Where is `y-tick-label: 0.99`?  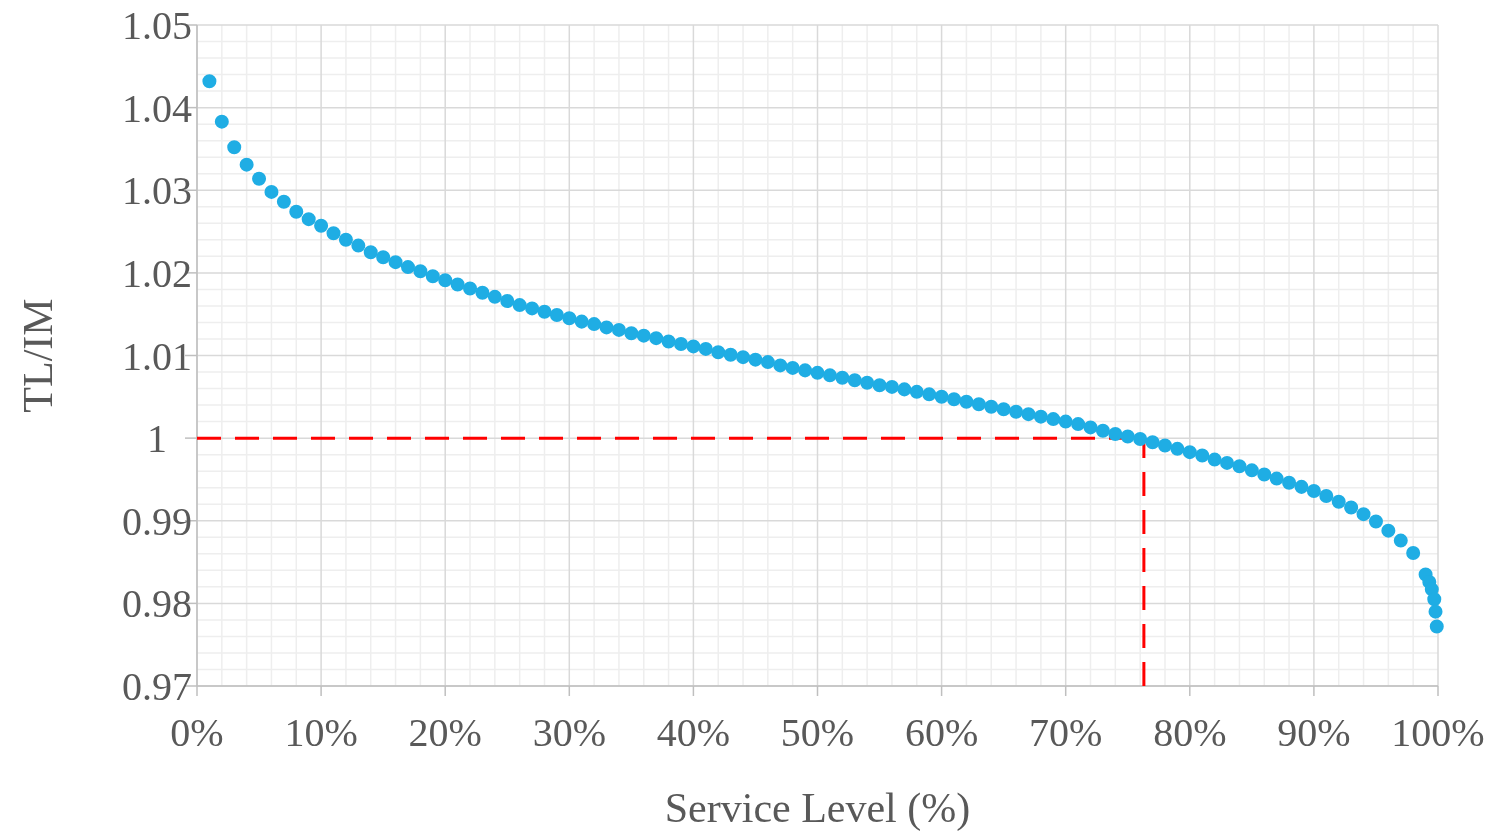
y-tick-label: 0.99 is located at coordinates (157, 521).